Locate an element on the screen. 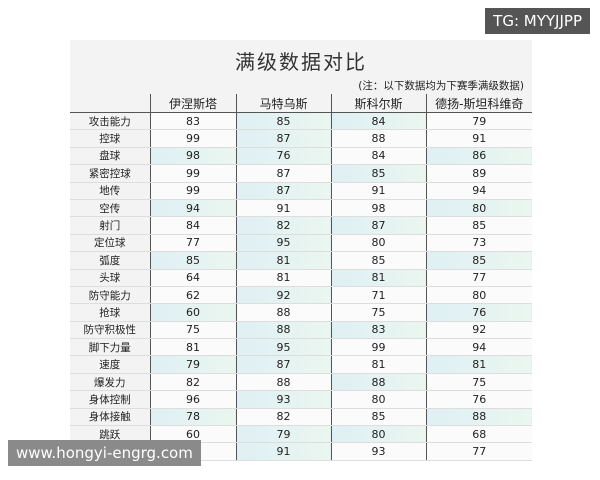 Image resolution: width=600 pixels, height=480 pixels. table-row: 射门 84 82 87 85 is located at coordinates (301, 225).